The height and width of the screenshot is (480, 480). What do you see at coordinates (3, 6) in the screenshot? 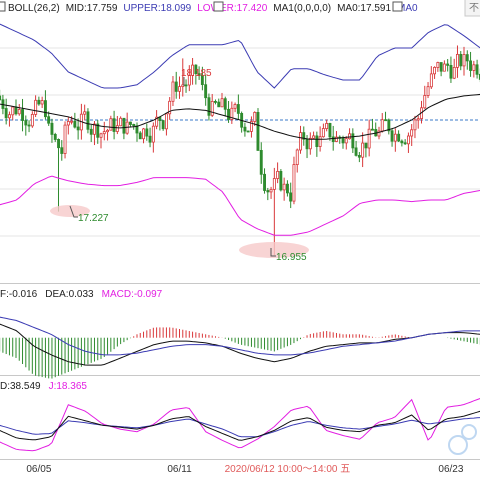
I see `legend-checkbox-boll` at bounding box center [3, 6].